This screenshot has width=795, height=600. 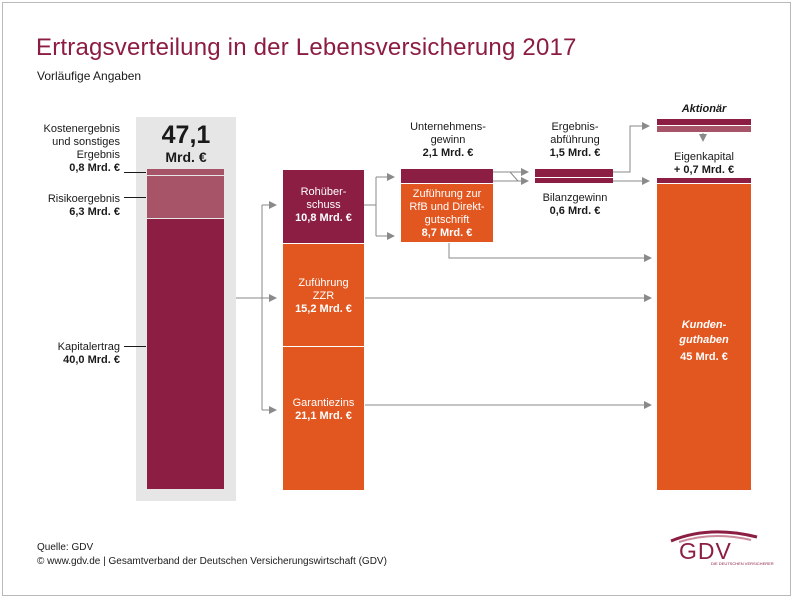 What do you see at coordinates (83, 205) in the screenshot?
I see `label-risikoergebnis: Risikoergebnis 6,3 Mrd. €` at bounding box center [83, 205].